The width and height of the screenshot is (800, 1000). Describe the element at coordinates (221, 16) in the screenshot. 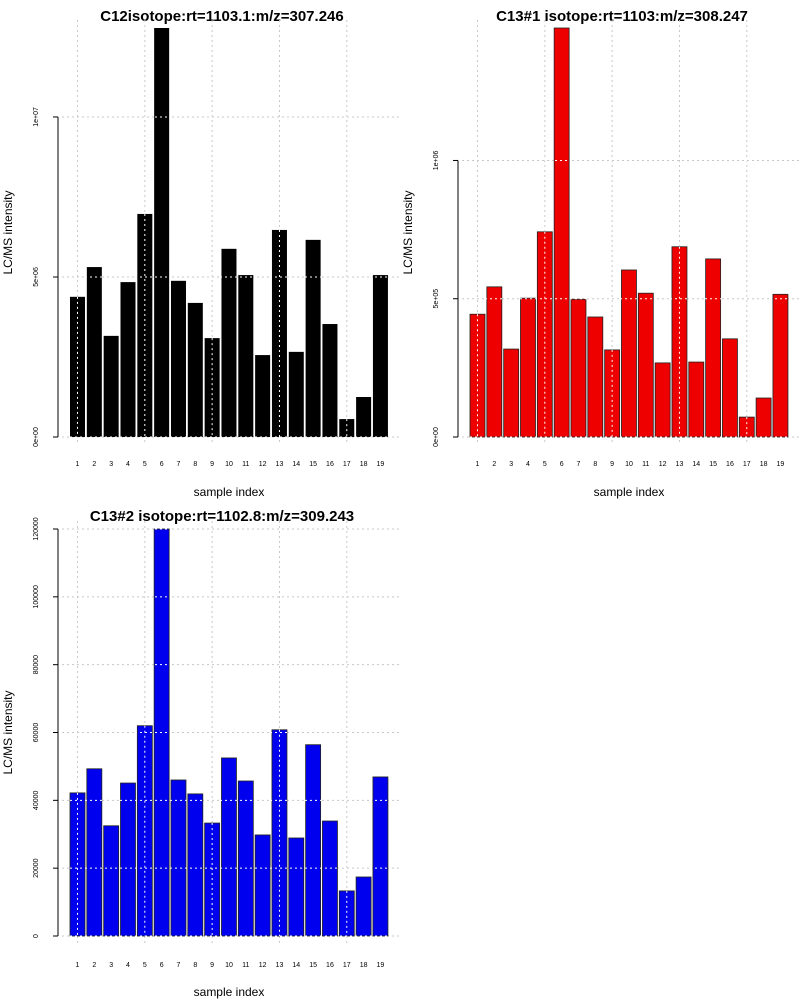

I see `chart-title: C12isotope:rt=1103.1:m/z=307.246` at that location.